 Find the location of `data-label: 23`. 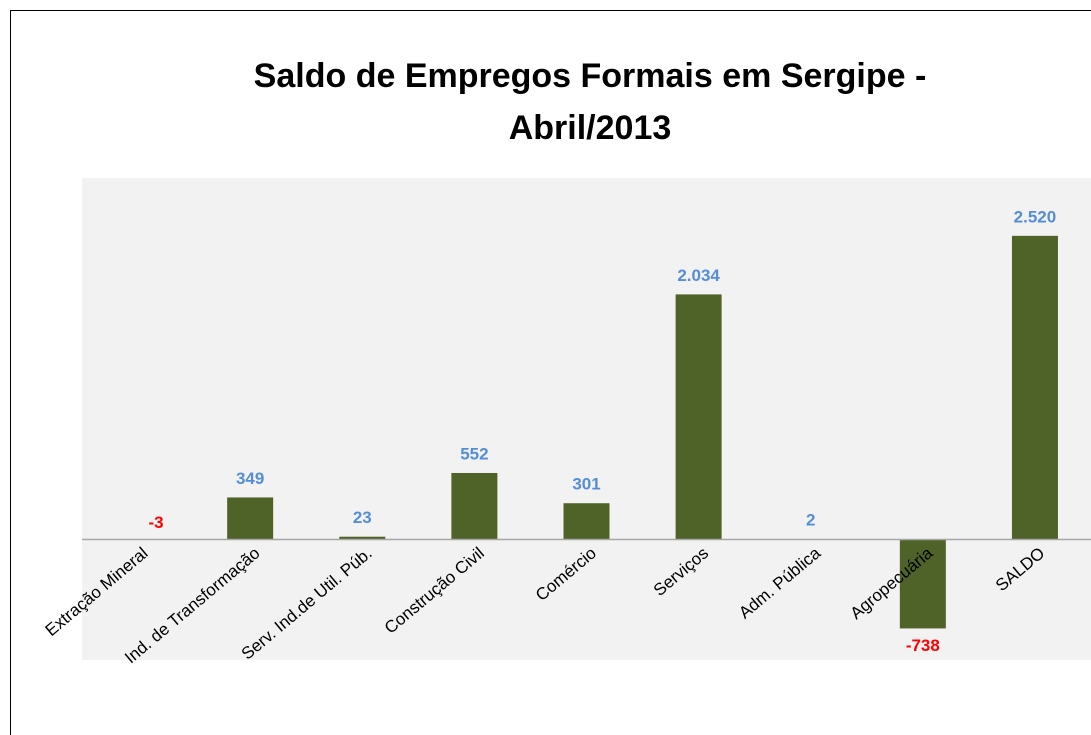

data-label: 23 is located at coordinates (362, 517).